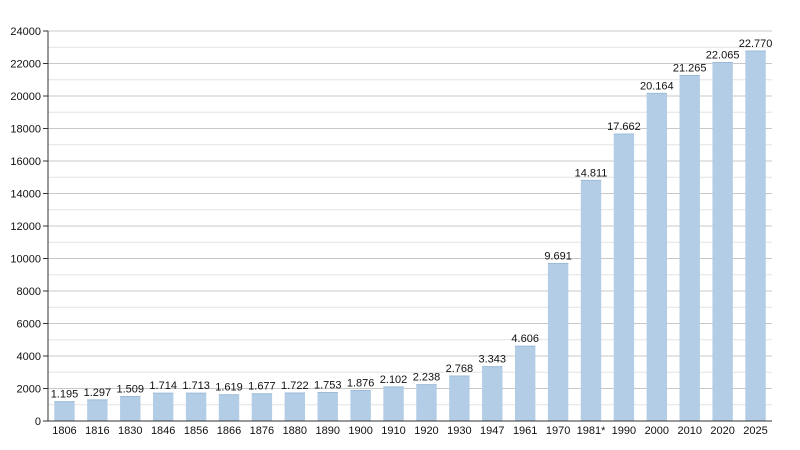 The height and width of the screenshot is (450, 800). I want to click on x-tick-label: 1920, so click(426, 431).